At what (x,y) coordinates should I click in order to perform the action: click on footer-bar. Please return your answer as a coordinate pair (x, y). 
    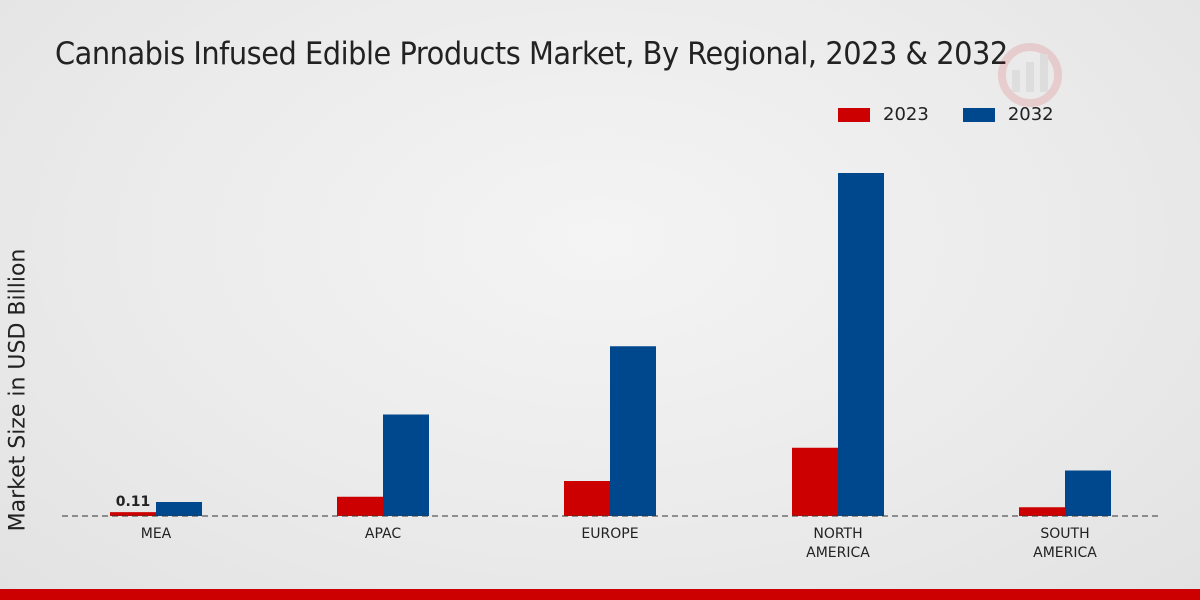
    Looking at the image, I should click on (600, 594).